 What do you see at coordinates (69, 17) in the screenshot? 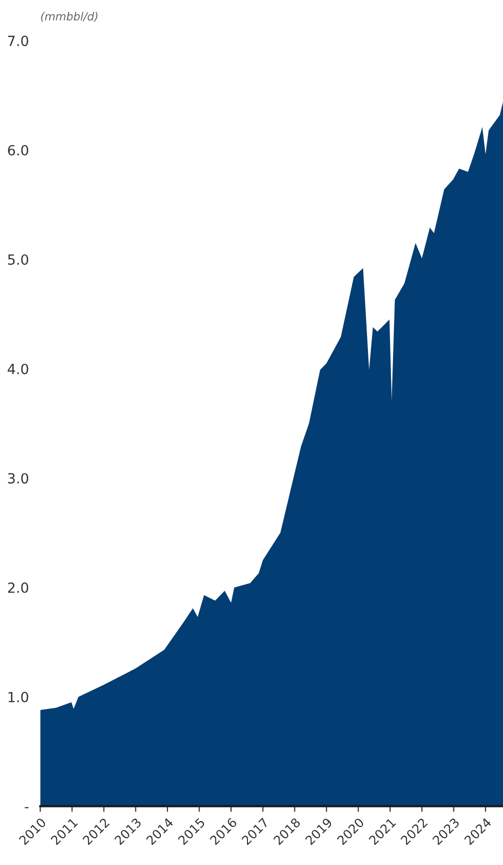
I see `chart-subtitle: (mmbbl/d)` at bounding box center [69, 17].